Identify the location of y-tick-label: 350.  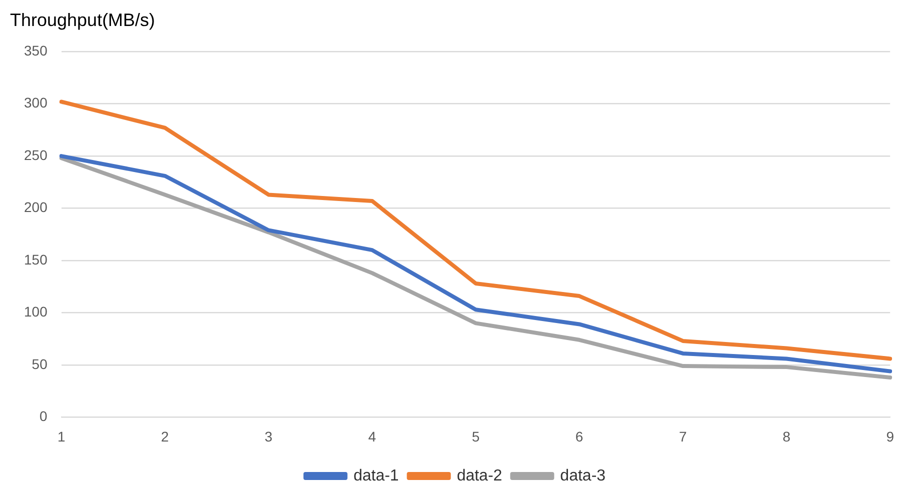
(36, 50).